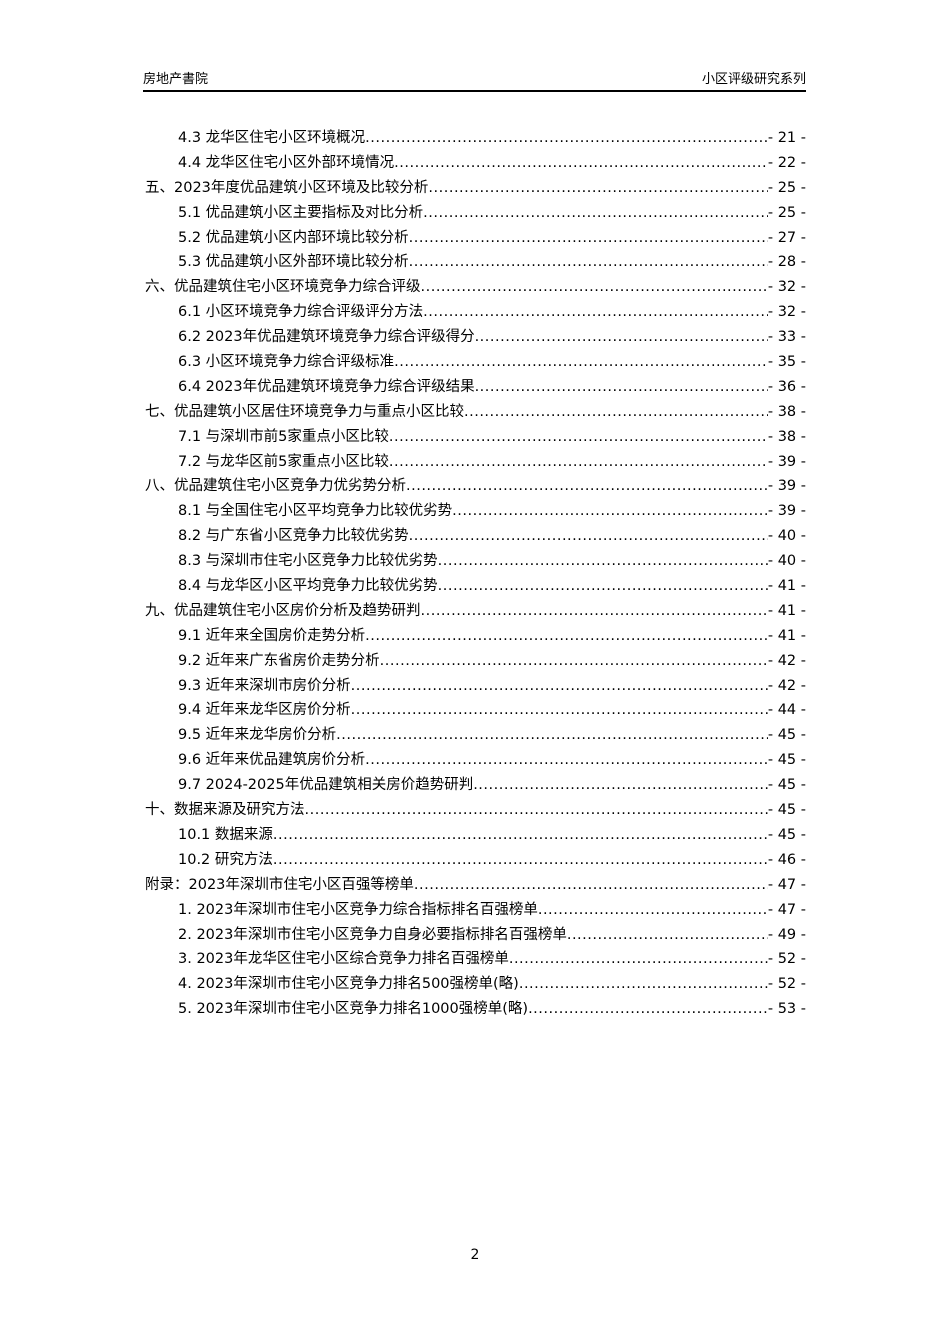 The width and height of the screenshot is (950, 1344). I want to click on toc-entry: 9.1 近年来全国房价走势分析 - 41 -, so click(475, 636).